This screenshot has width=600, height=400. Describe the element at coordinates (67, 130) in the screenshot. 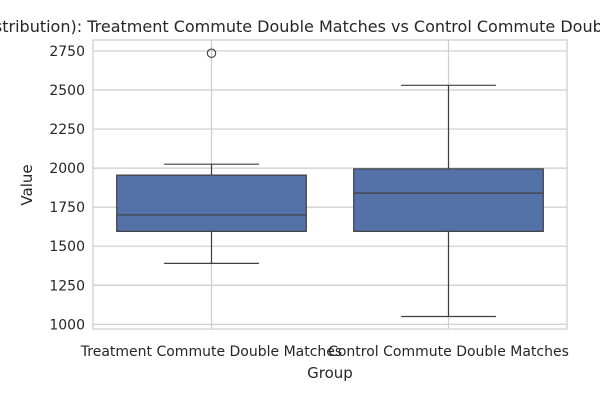

I see `y-tick-label: 2250` at that location.